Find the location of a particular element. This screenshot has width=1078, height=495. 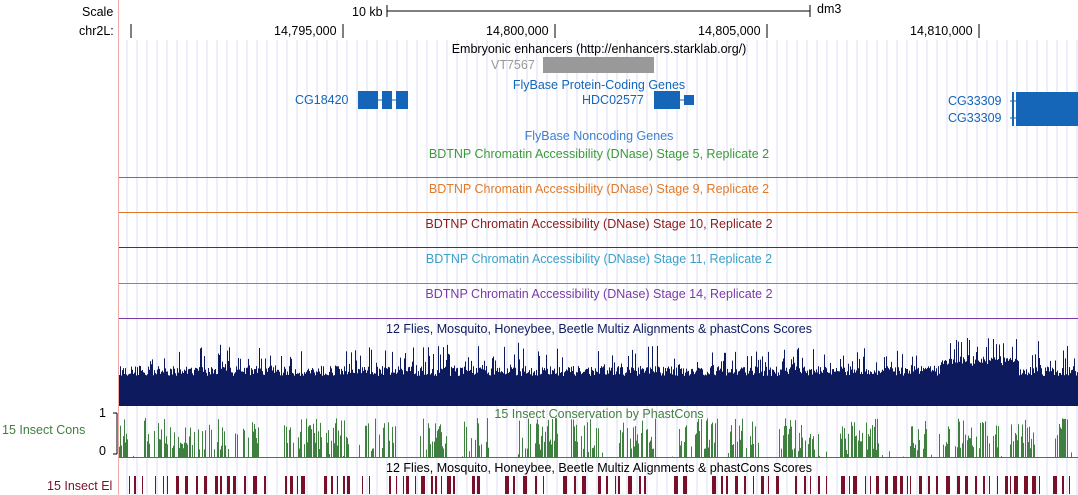

scale-bar is located at coordinates (598, 11).